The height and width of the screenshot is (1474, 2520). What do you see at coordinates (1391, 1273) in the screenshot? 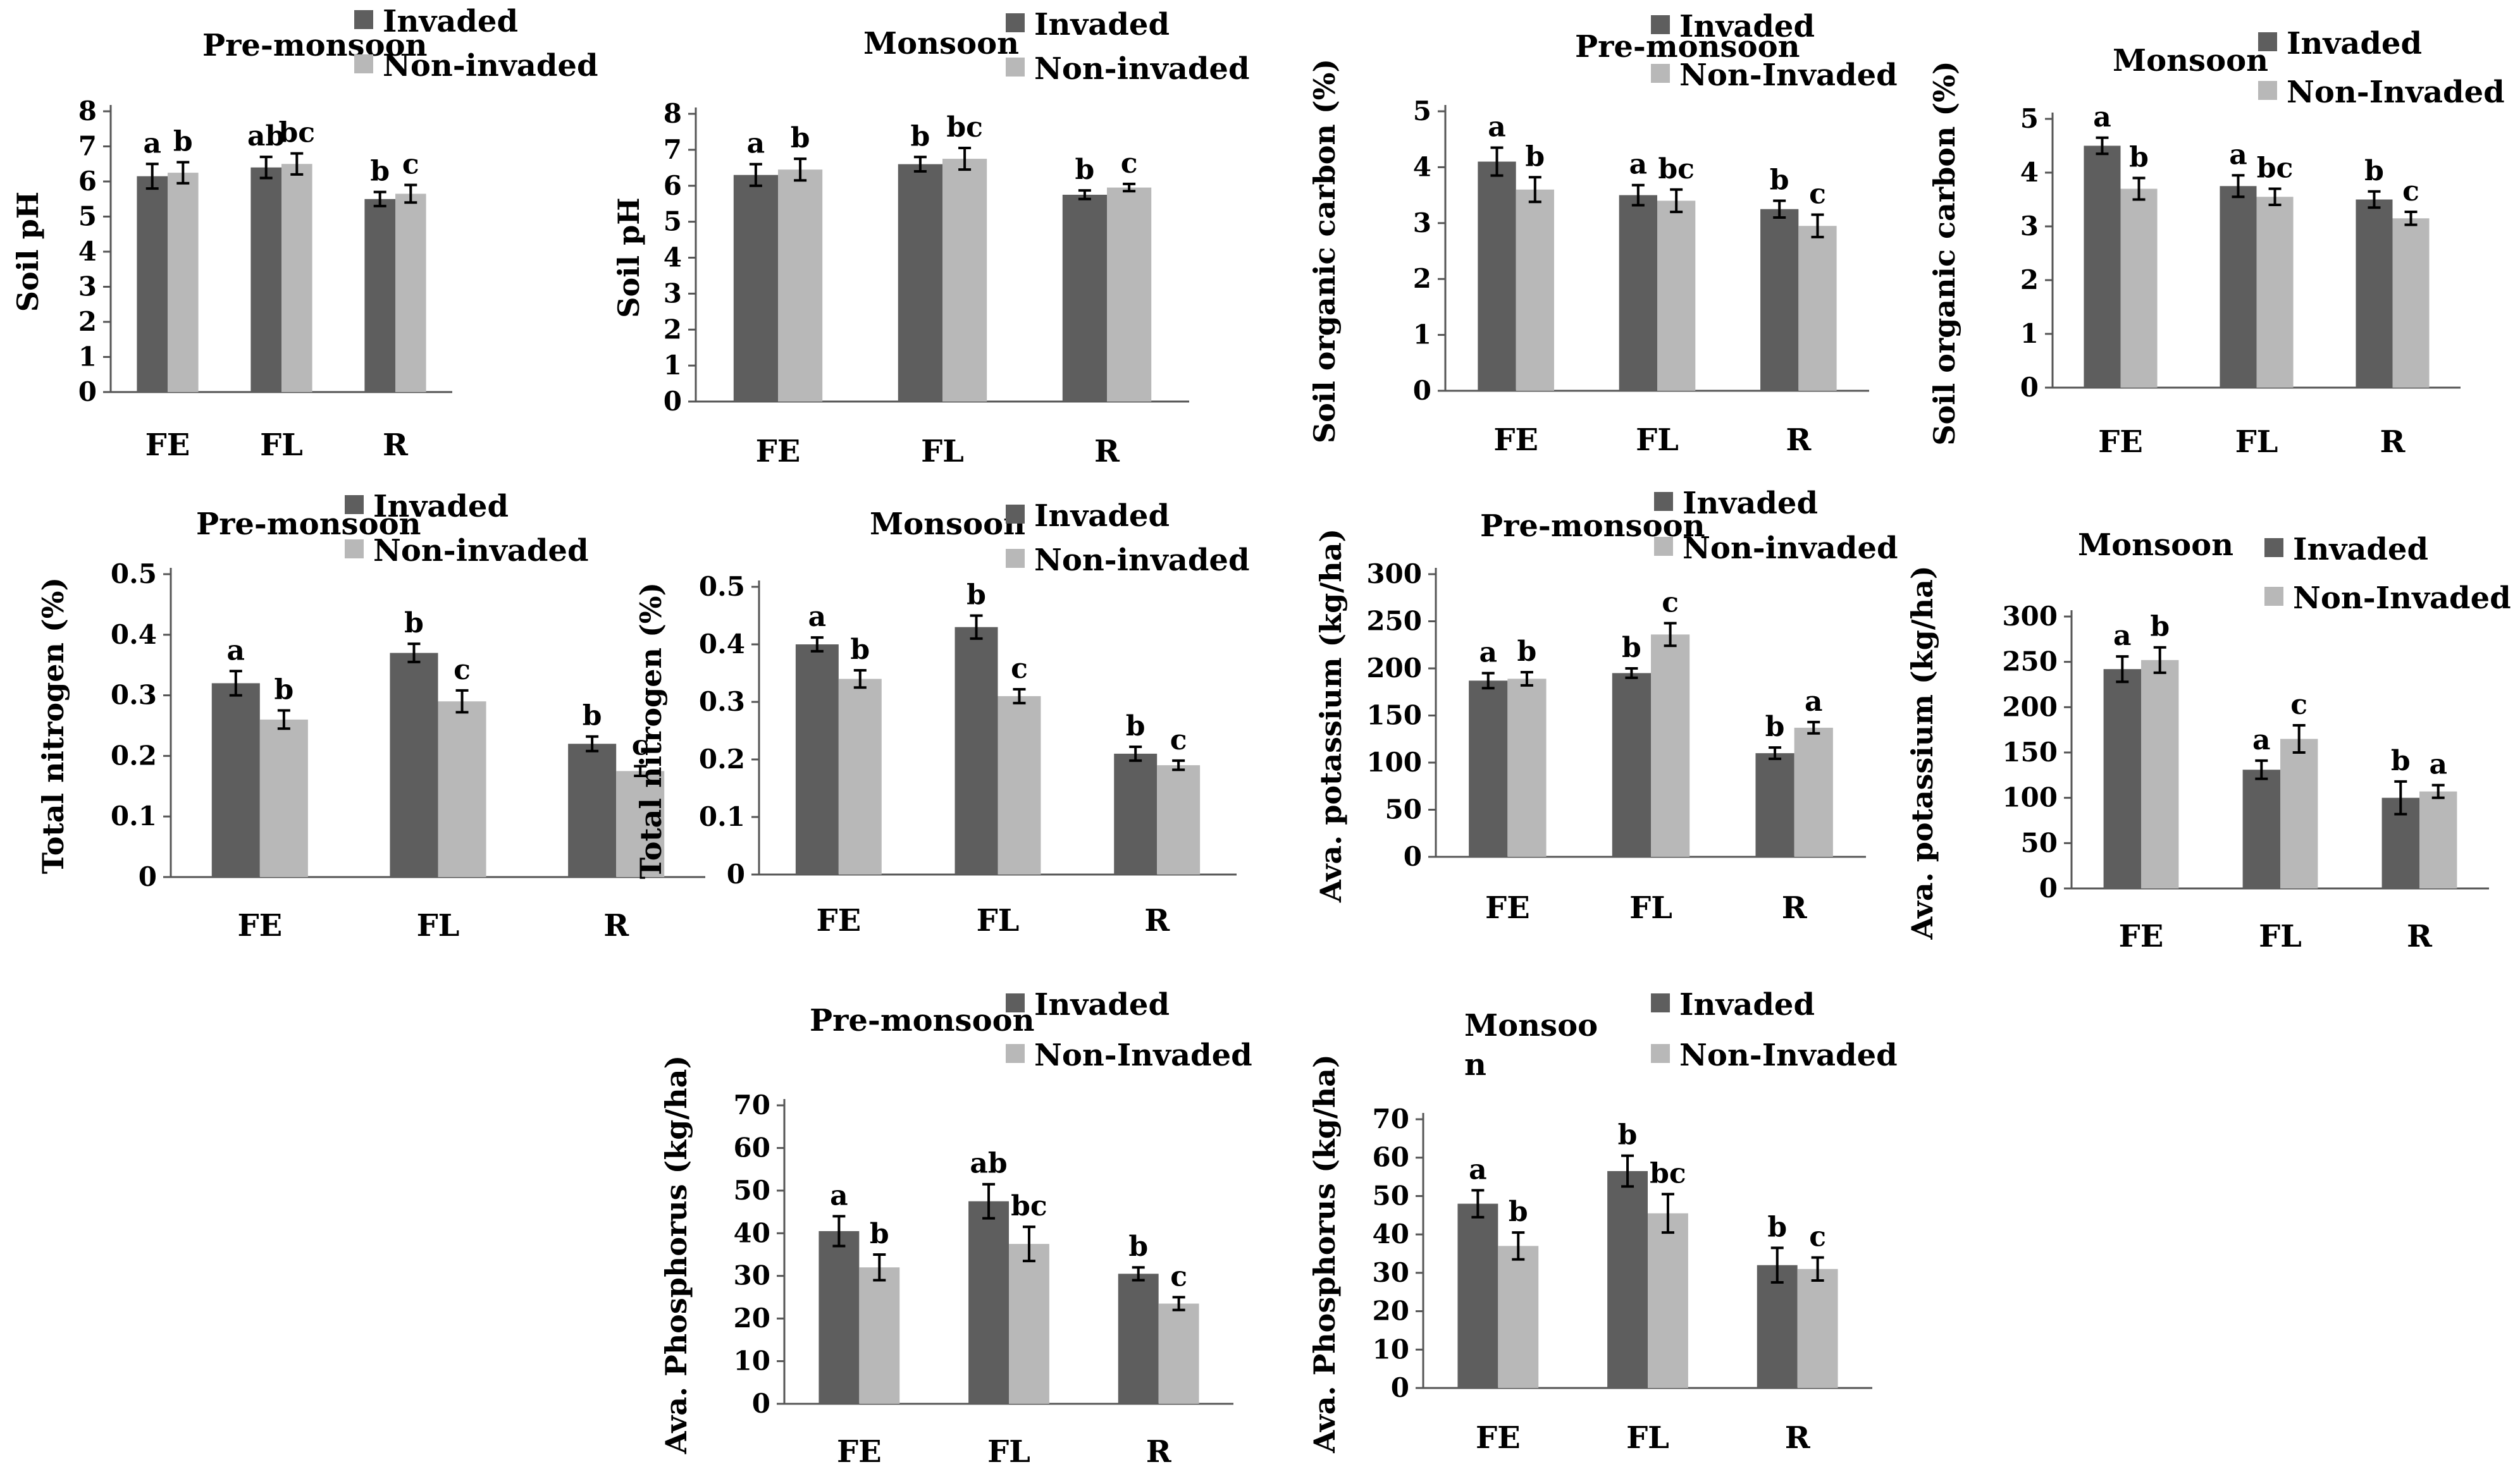
I see `y-tick-label: 30` at bounding box center [1391, 1273].